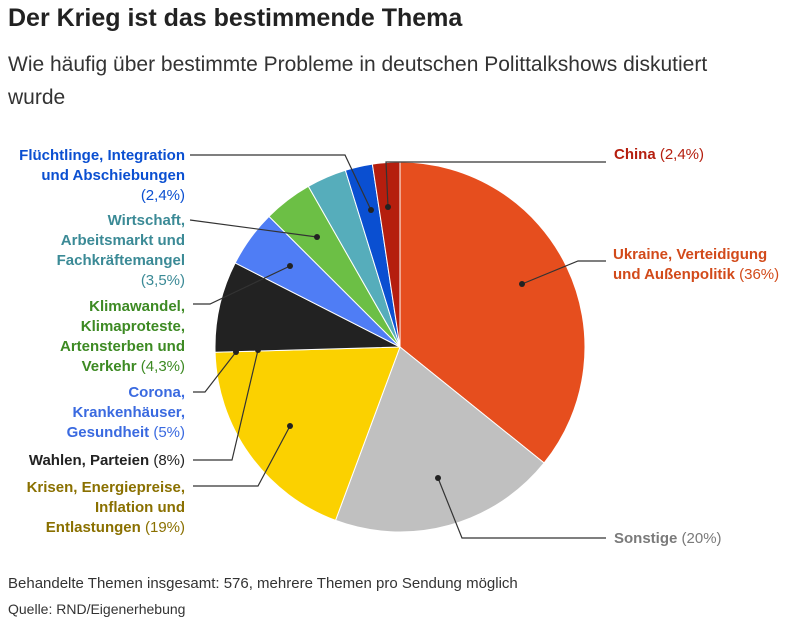  I want to click on leader-dot-sonstige, so click(438, 478).